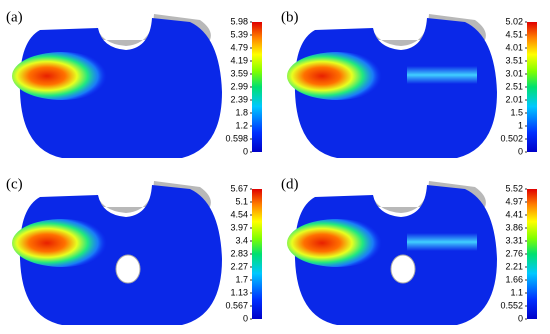 The height and width of the screenshot is (334, 550). What do you see at coordinates (241, 112) in the screenshot?
I see `colorbar-tick-label: 1.8` at bounding box center [241, 112].